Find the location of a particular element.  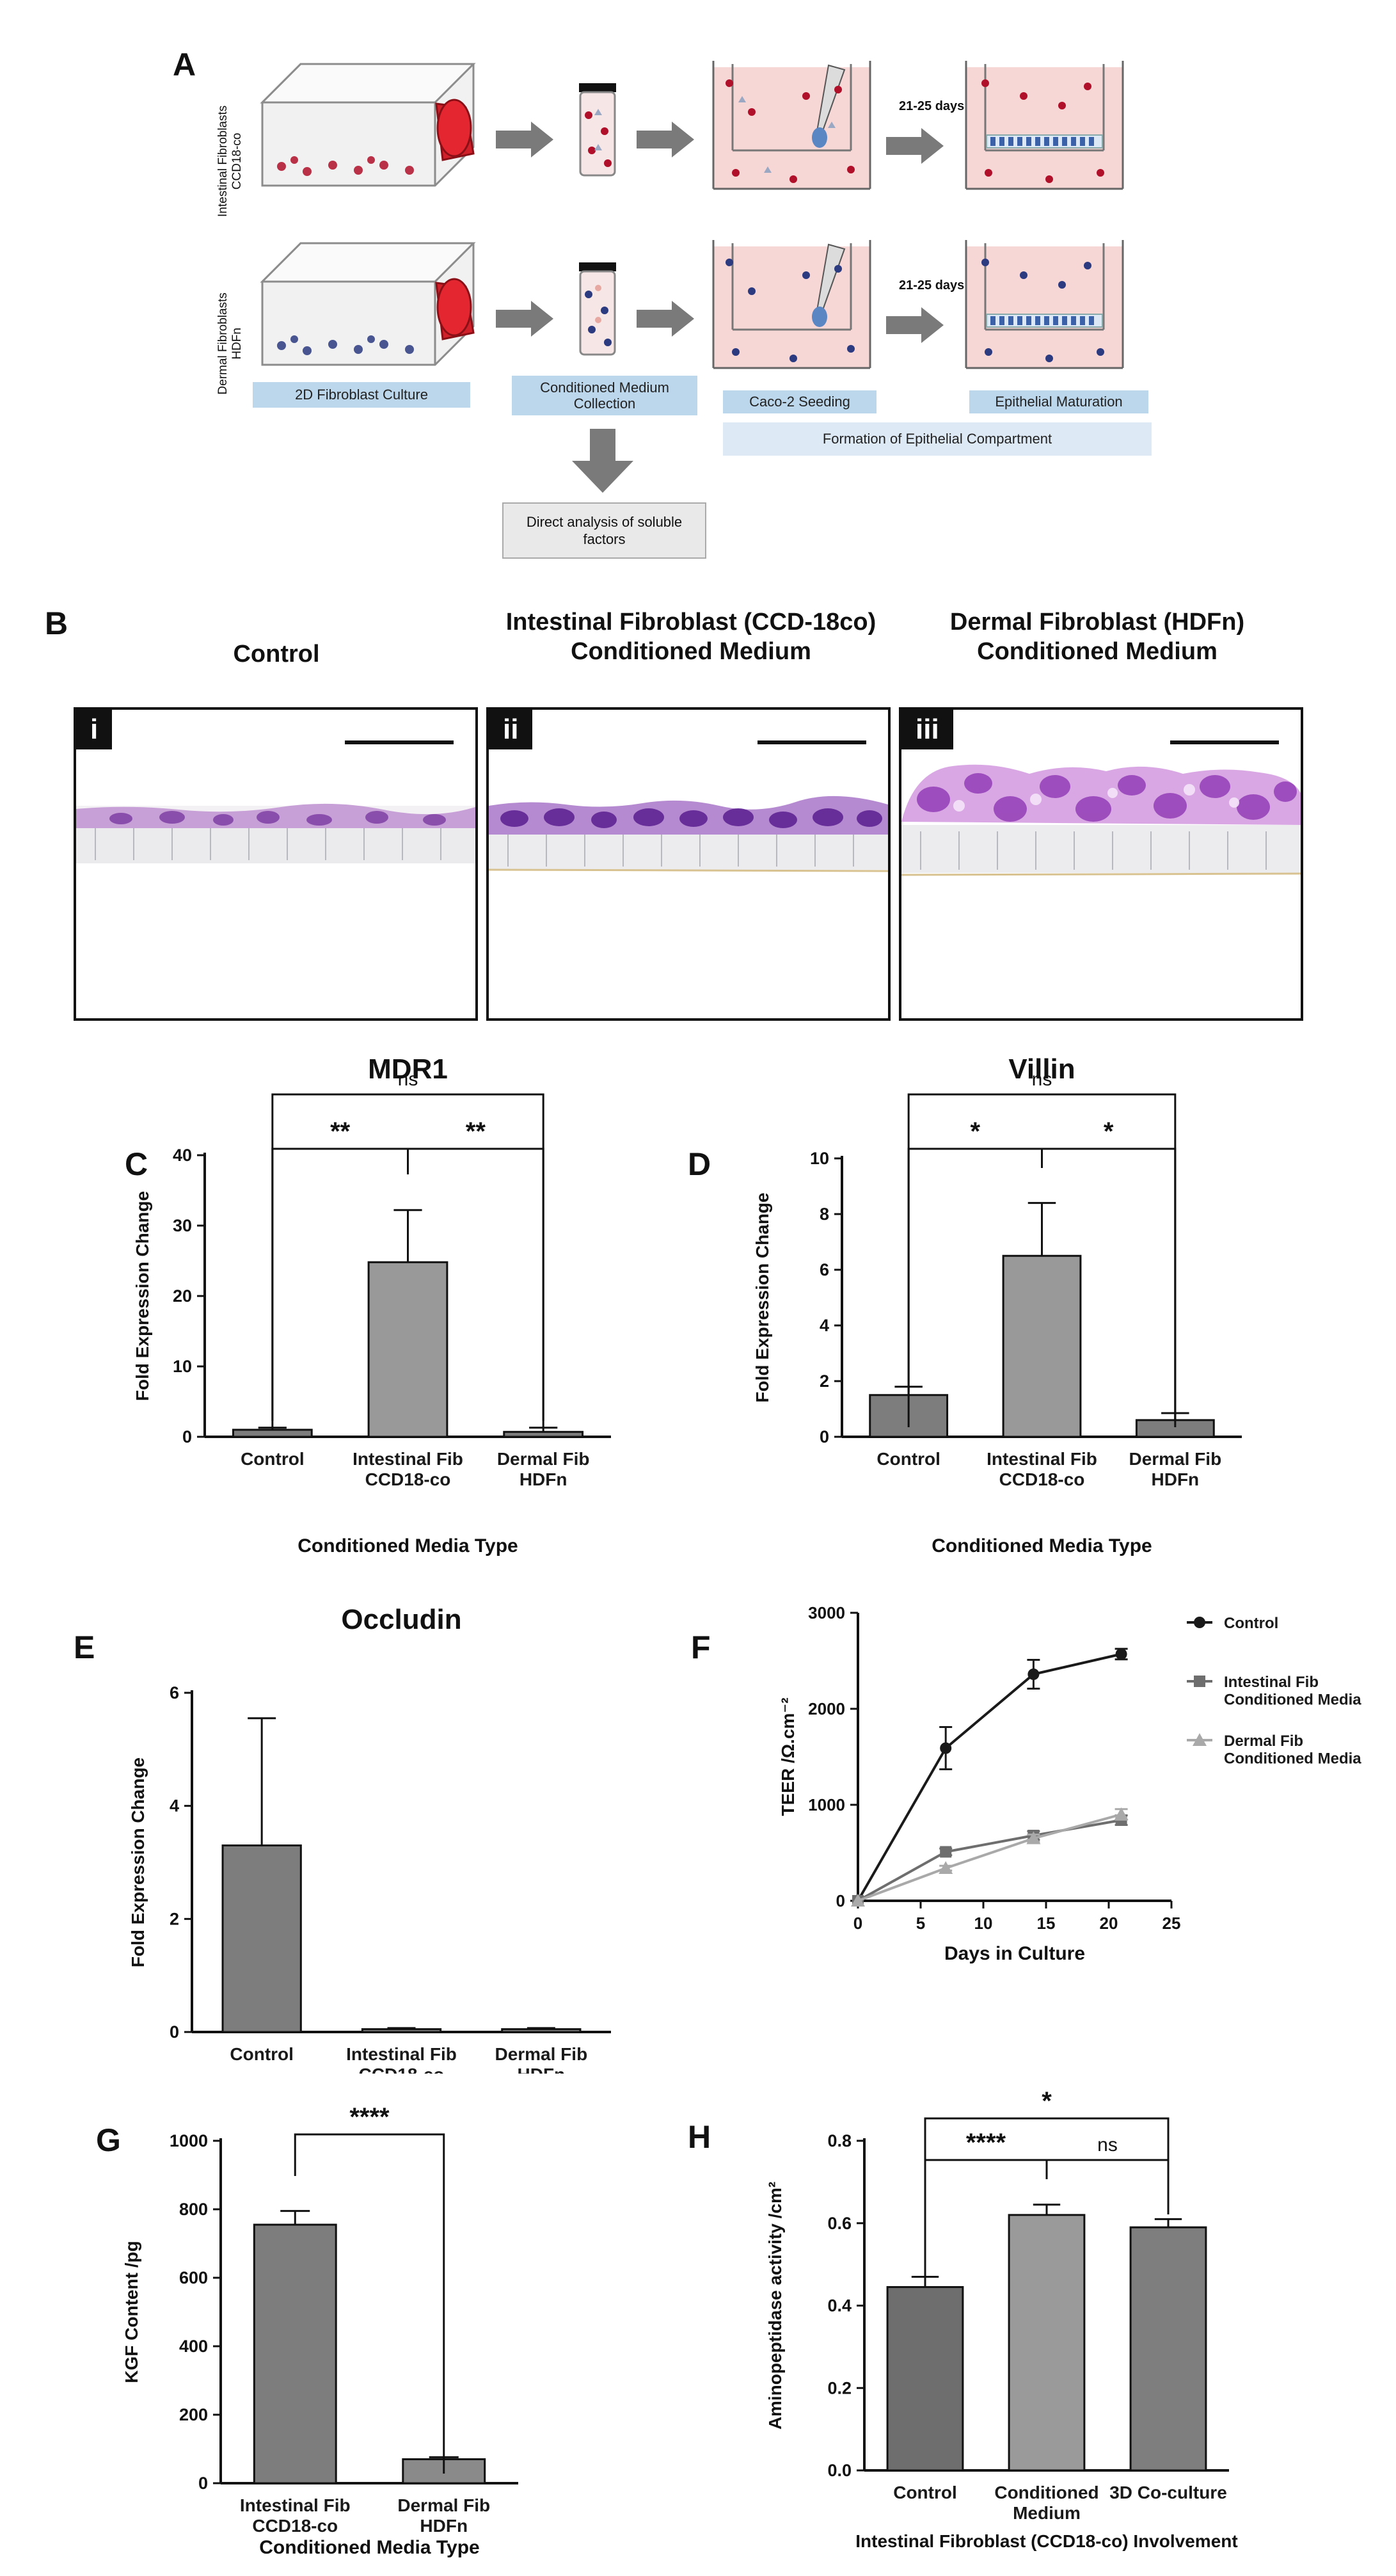

y-tick-label: 0.8 is located at coordinates (839, 2140).